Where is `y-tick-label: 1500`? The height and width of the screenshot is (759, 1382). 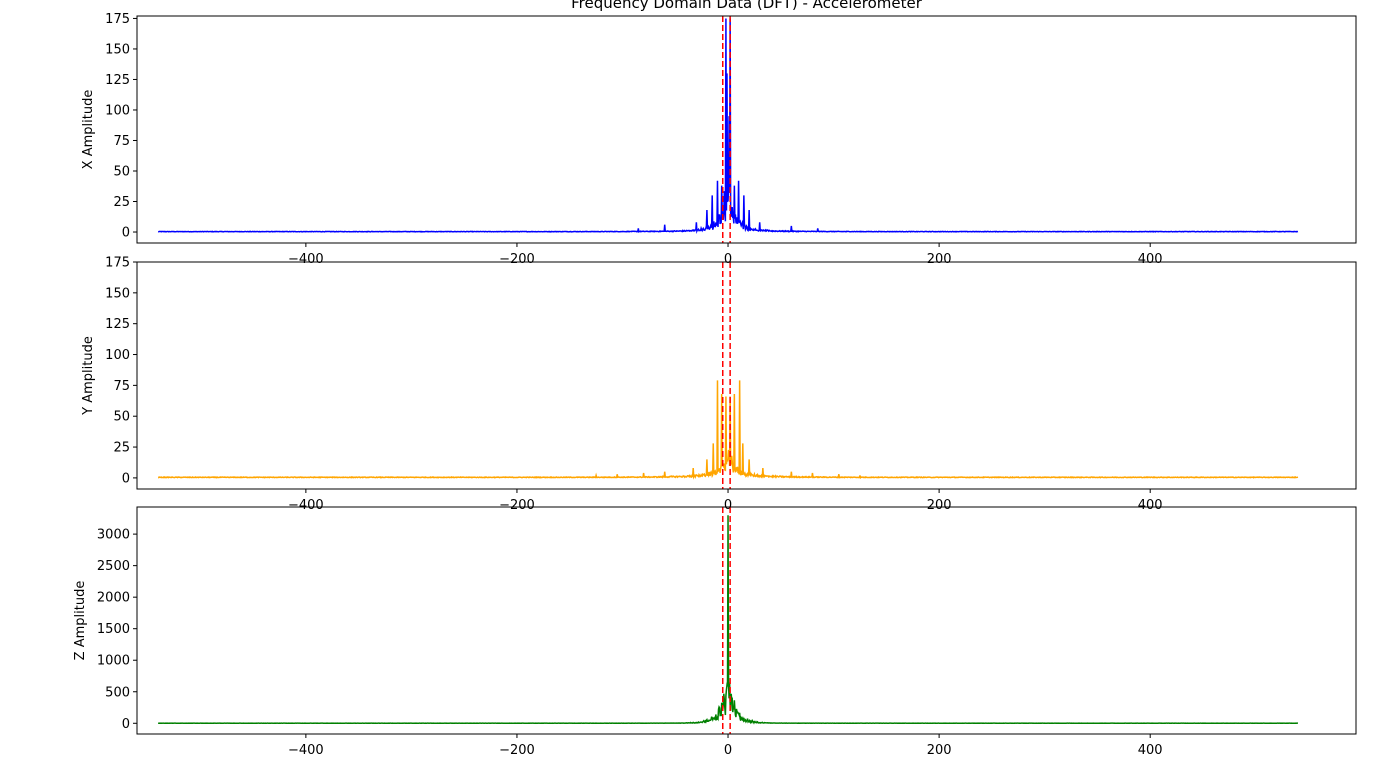
y-tick-label: 1500 is located at coordinates (113, 629).